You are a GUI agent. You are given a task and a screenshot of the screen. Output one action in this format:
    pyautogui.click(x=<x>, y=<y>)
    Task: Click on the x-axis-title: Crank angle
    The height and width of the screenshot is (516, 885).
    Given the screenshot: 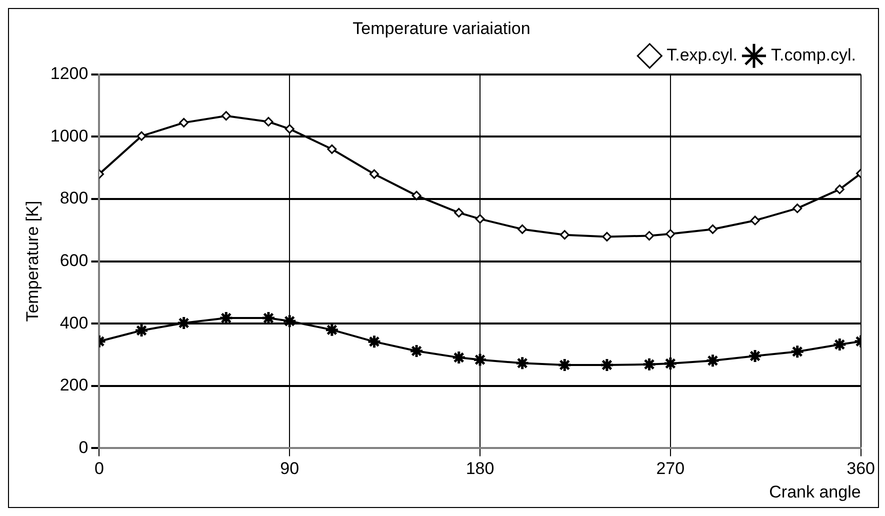 What is the action you would take?
    pyautogui.click(x=815, y=492)
    